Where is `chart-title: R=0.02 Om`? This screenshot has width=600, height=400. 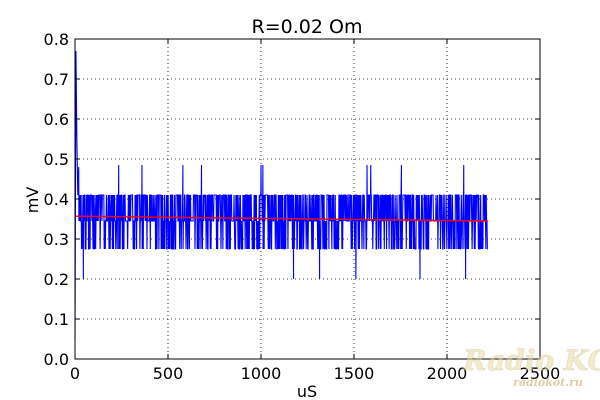 chart-title: R=0.02 Om is located at coordinates (307, 27).